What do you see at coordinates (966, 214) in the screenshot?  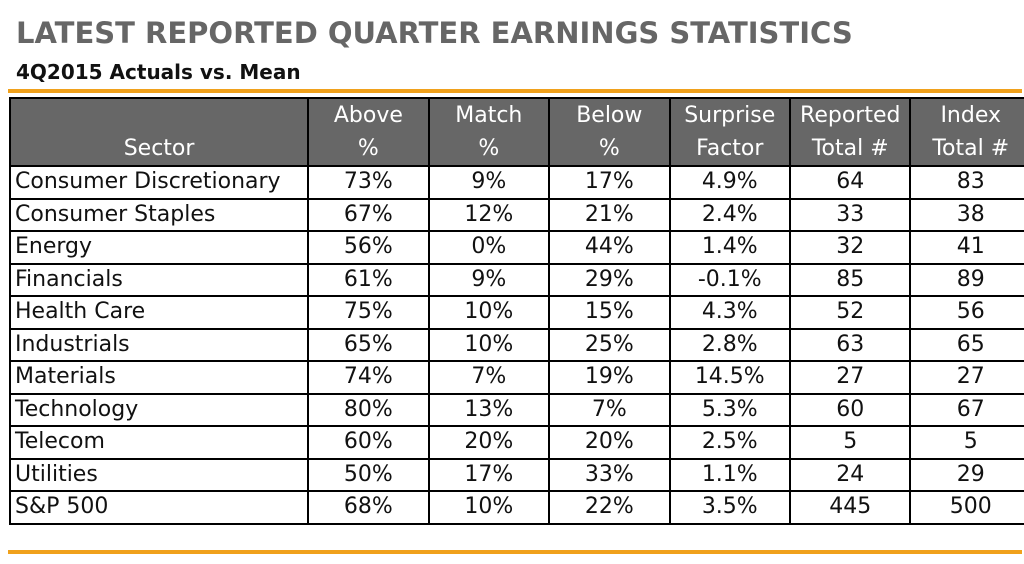 I see `index-total-cell: 38` at bounding box center [966, 214].